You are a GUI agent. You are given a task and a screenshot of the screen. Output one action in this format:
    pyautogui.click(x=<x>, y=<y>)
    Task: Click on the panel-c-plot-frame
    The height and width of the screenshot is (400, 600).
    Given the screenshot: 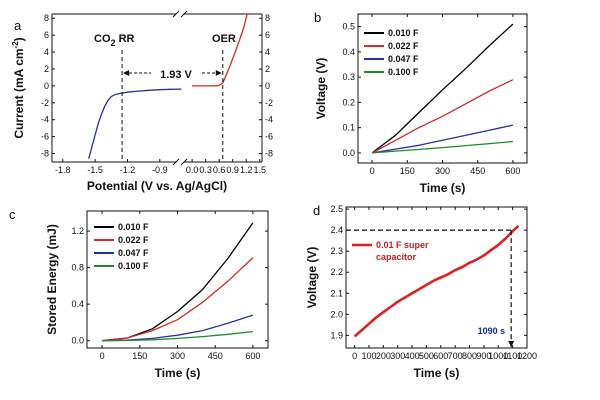 What is the action you would take?
    pyautogui.click(x=177, y=279)
    